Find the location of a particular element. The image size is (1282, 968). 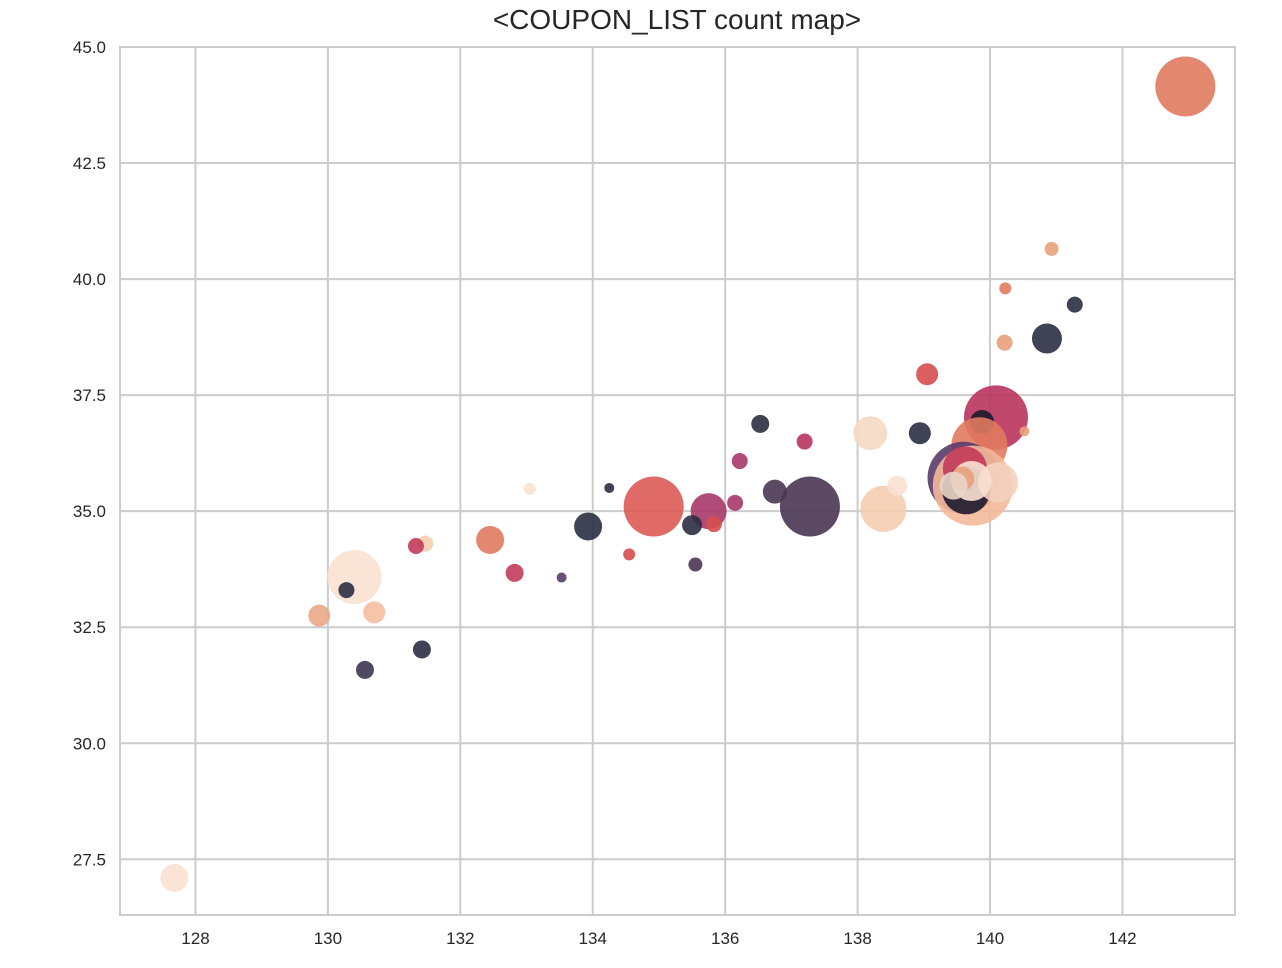

y-tick-label: 45.0 is located at coordinates (89, 47).